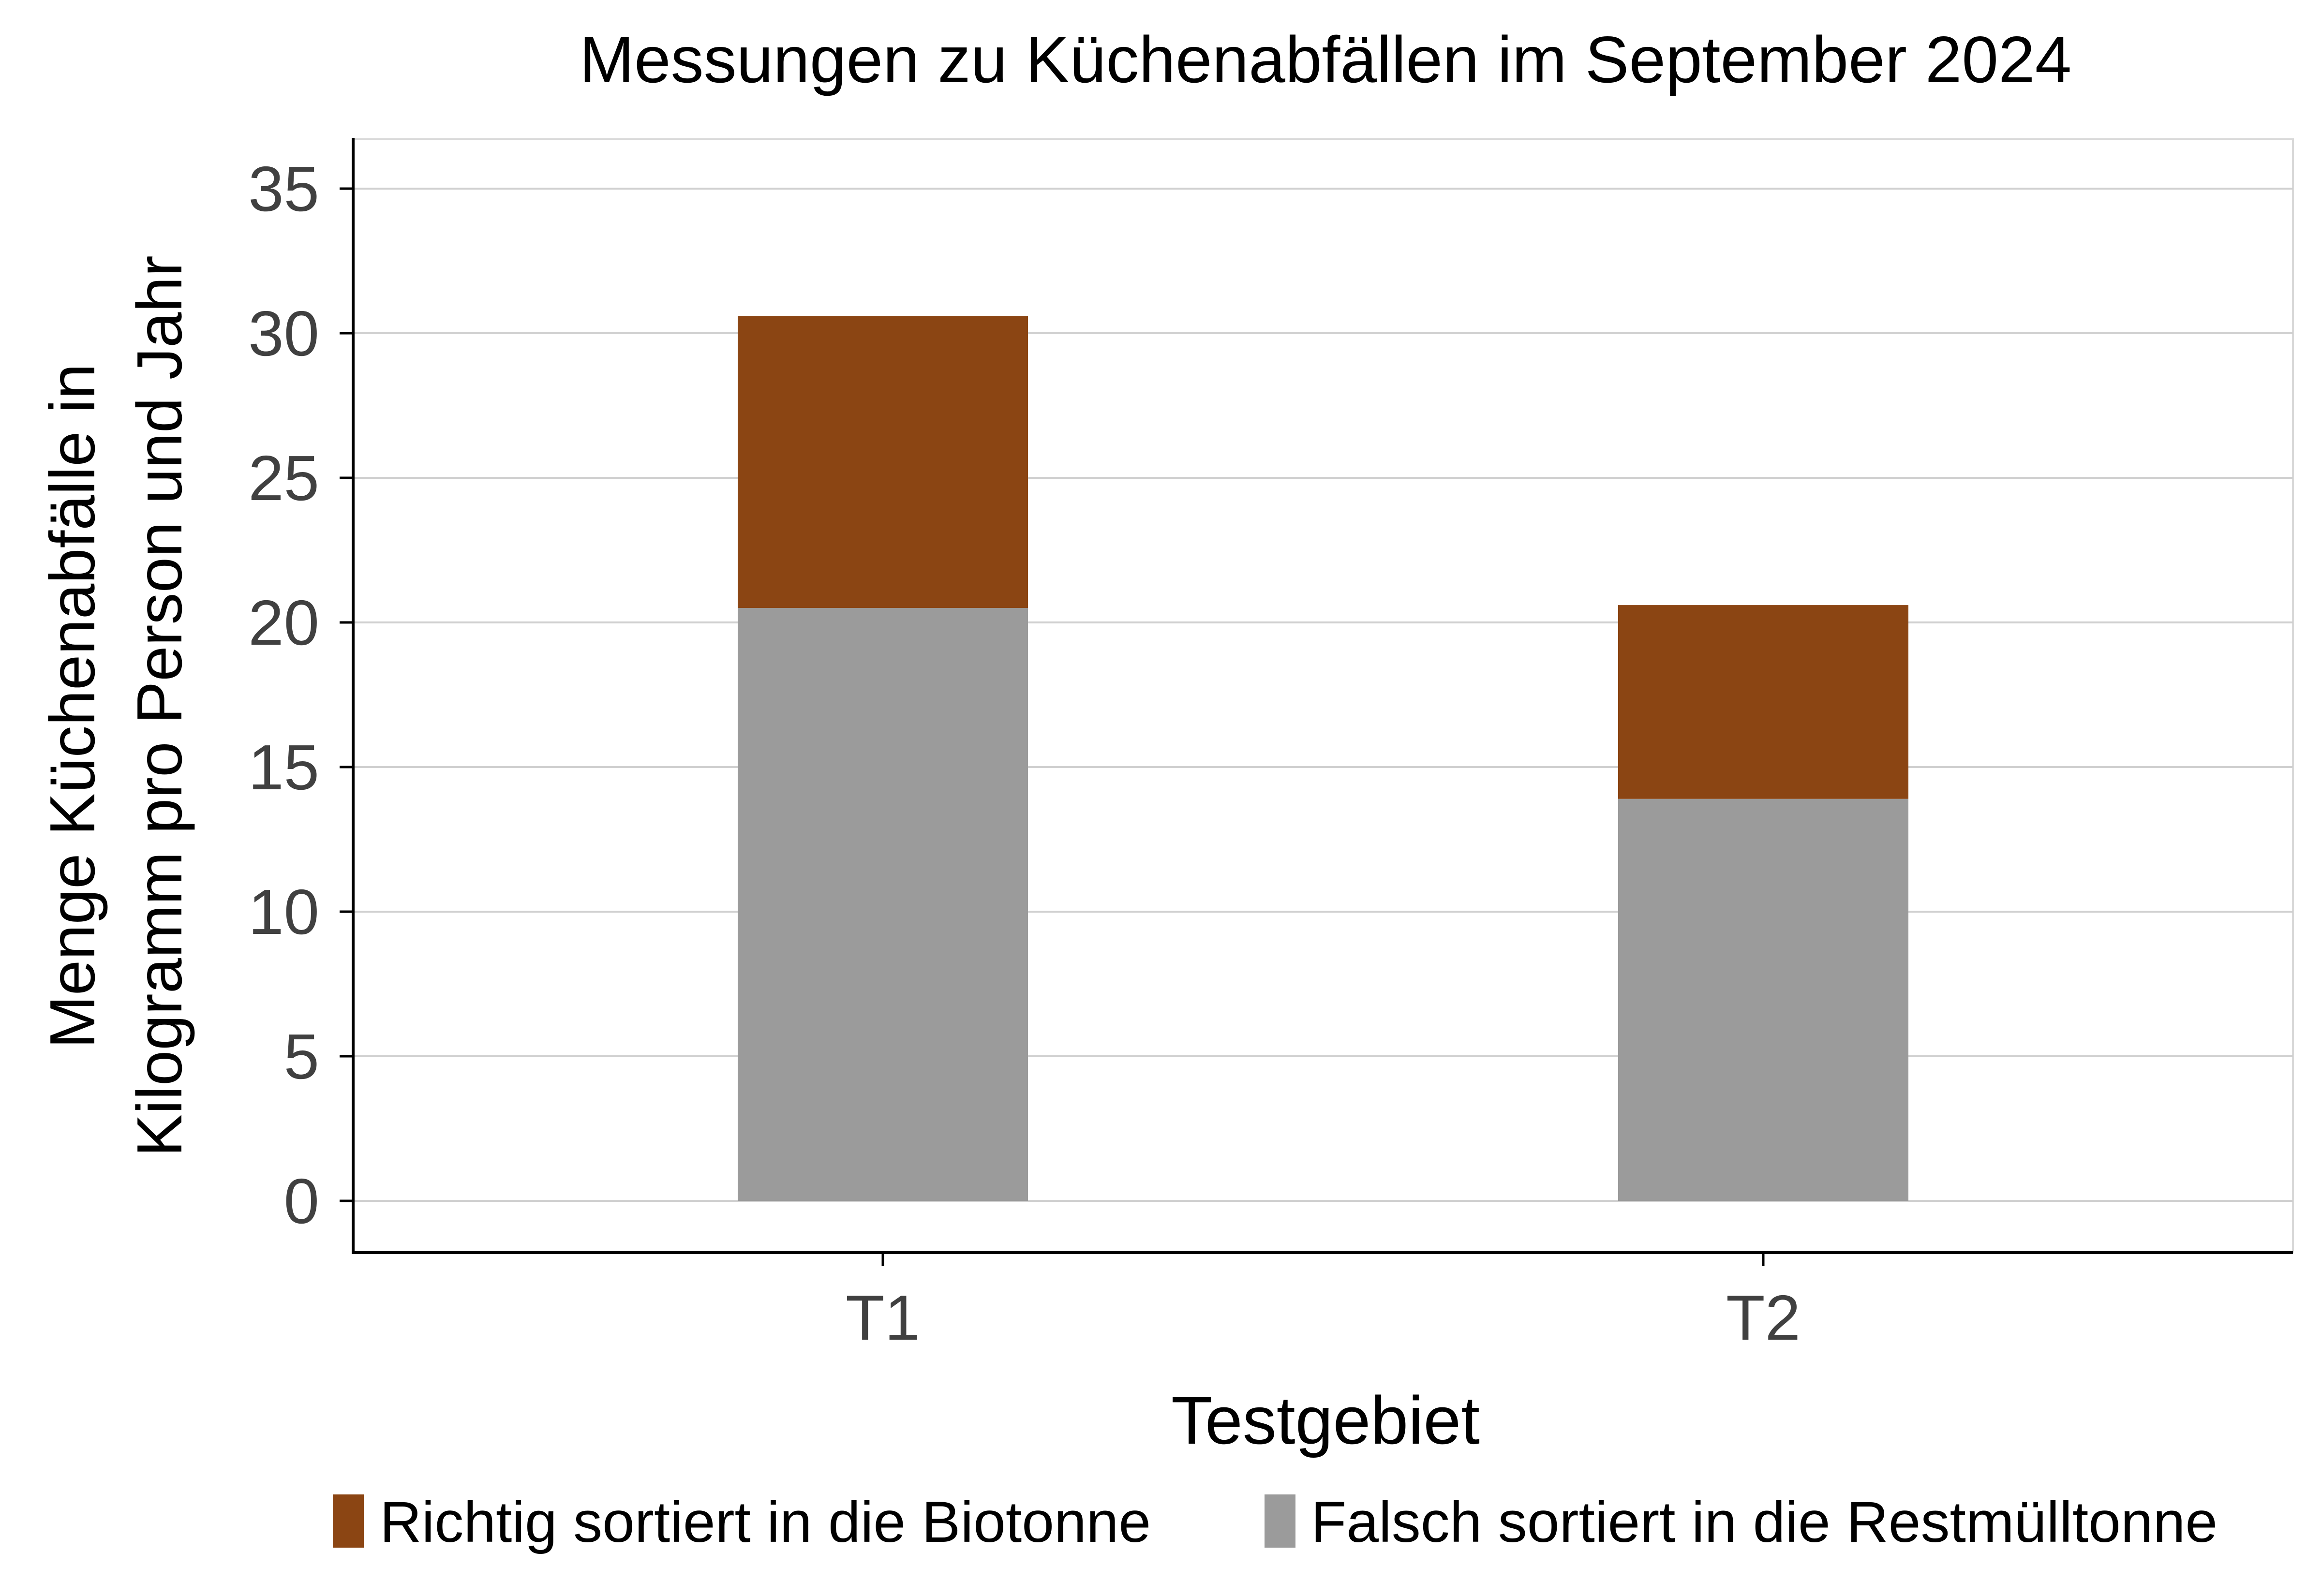 This screenshot has width=2322, height=1596. What do you see at coordinates (283, 767) in the screenshot?
I see `y-tick-label: 15` at bounding box center [283, 767].